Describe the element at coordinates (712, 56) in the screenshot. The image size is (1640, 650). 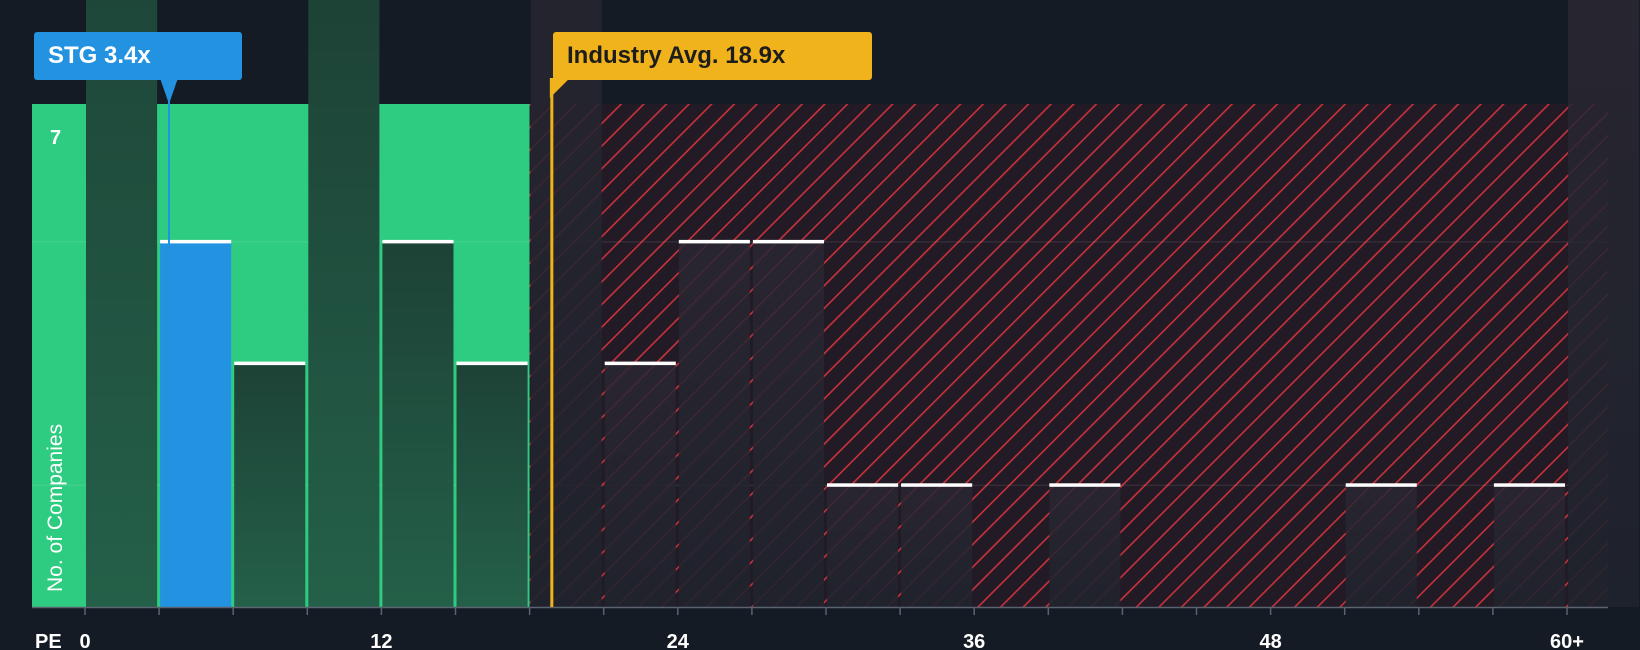
I see `industry-avg-callout: Industry Avg. 18.9x` at that location.